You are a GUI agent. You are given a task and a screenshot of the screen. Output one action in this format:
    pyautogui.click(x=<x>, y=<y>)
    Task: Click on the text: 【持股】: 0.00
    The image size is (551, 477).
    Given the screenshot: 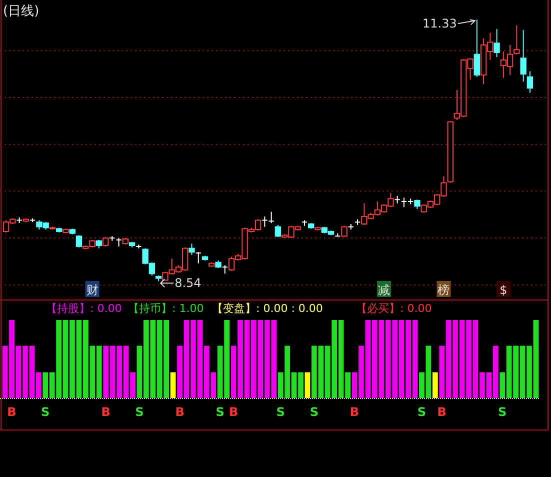 What is the action you would take?
    pyautogui.click(x=84, y=308)
    